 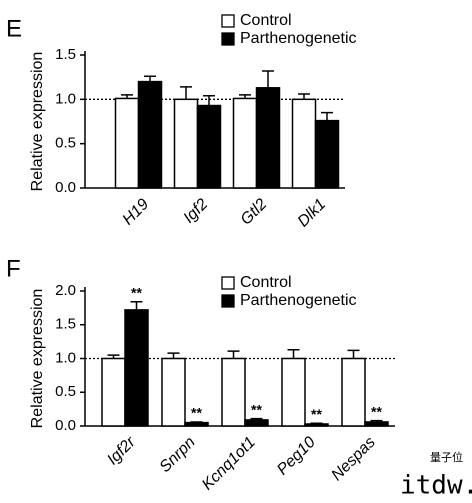 What do you see at coordinates (121, 450) in the screenshot?
I see `x-tick-label: Igf2r` at bounding box center [121, 450].